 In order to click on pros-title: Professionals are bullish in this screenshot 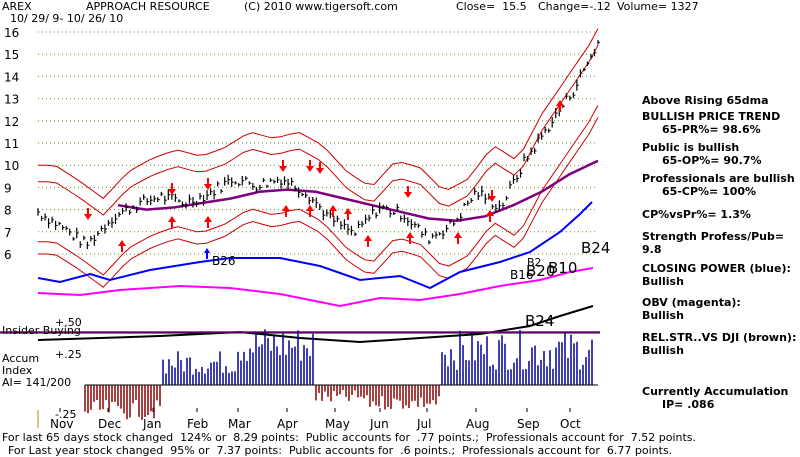, I will do `click(718, 178)`.